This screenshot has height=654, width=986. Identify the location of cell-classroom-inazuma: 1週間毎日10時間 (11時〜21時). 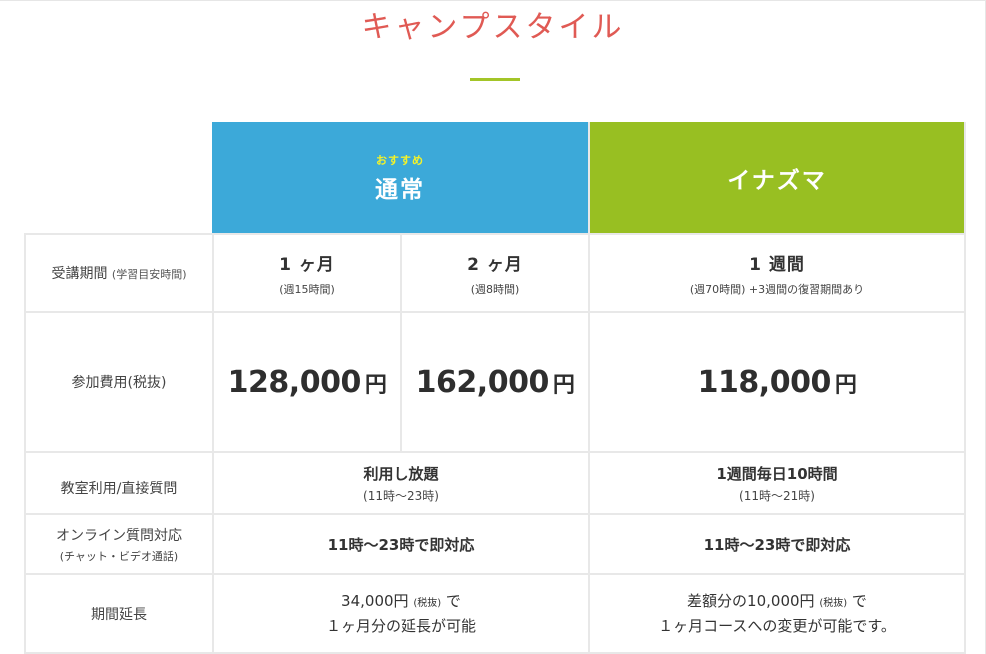
(777, 483).